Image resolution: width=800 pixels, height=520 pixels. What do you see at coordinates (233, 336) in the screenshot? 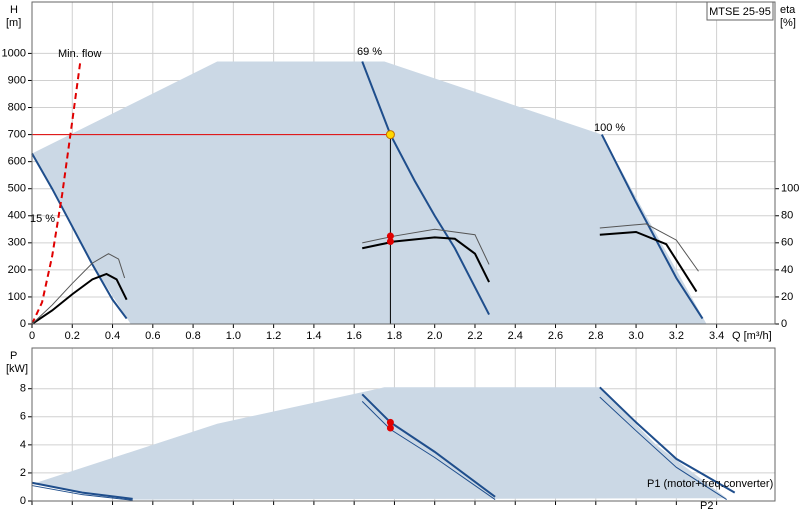
I see `x-tick-label: 1.0` at bounding box center [233, 336].